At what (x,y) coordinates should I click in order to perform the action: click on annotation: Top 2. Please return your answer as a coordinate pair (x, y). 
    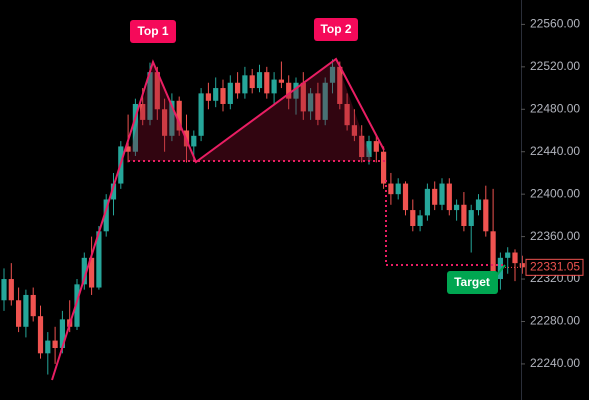
    Looking at the image, I should click on (335, 29).